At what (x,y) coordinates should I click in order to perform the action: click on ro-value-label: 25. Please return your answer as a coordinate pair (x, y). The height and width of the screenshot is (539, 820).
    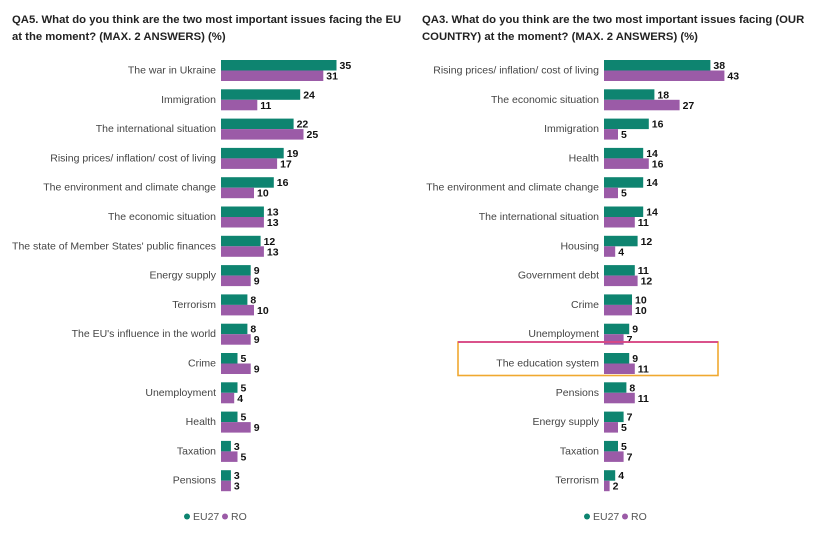
    Looking at the image, I should click on (313, 135).